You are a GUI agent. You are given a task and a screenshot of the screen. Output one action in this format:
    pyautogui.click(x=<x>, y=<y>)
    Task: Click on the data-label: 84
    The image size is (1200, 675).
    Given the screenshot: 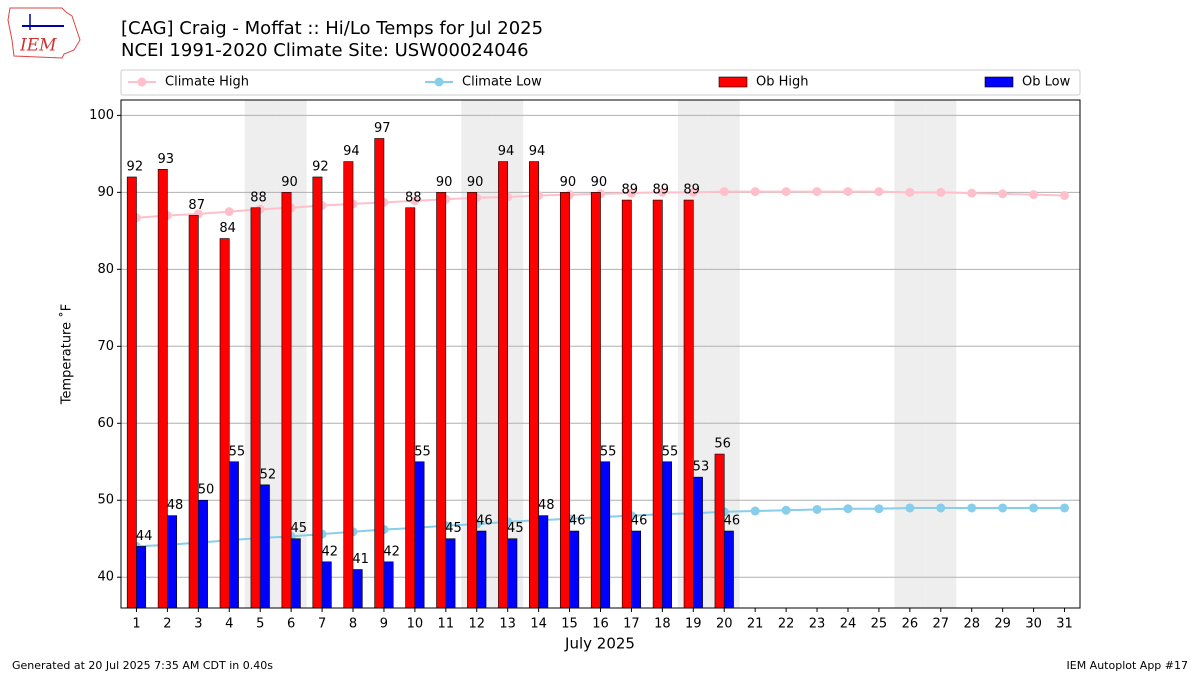 What is the action you would take?
    pyautogui.click(x=227, y=228)
    